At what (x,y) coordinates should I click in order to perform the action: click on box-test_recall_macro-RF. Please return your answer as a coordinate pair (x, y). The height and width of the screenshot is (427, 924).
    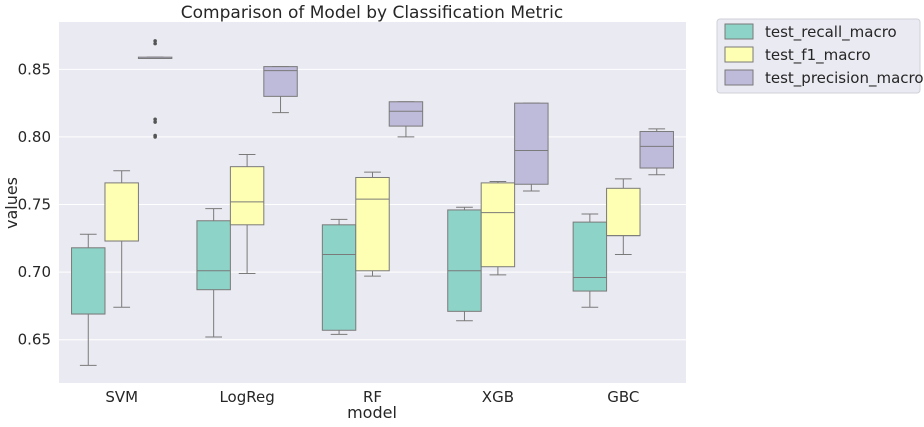
    Looking at the image, I should click on (339, 276).